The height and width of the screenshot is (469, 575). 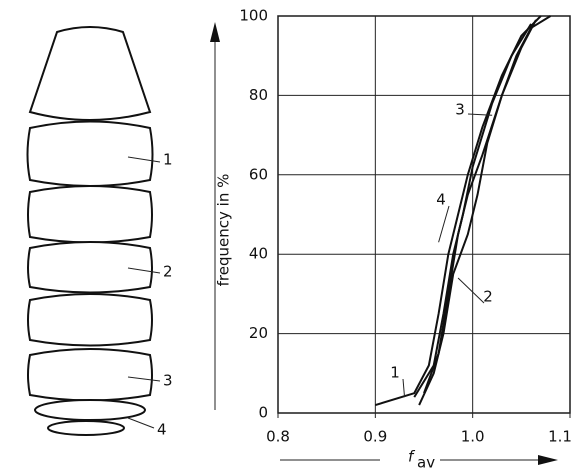 What do you see at coordinates (460, 110) in the screenshot?
I see `series-label: 3` at bounding box center [460, 110].